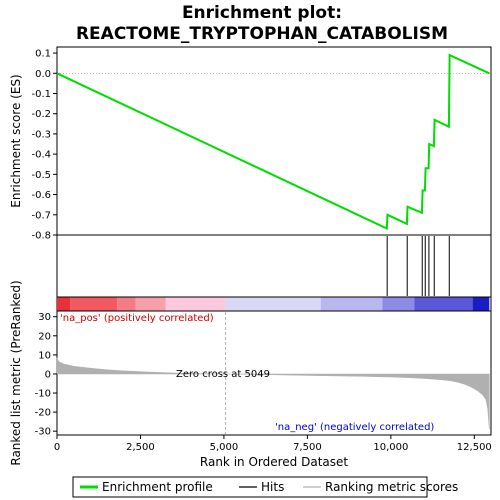  I want to click on es-ytick-label: 0.0, so click(43, 74).